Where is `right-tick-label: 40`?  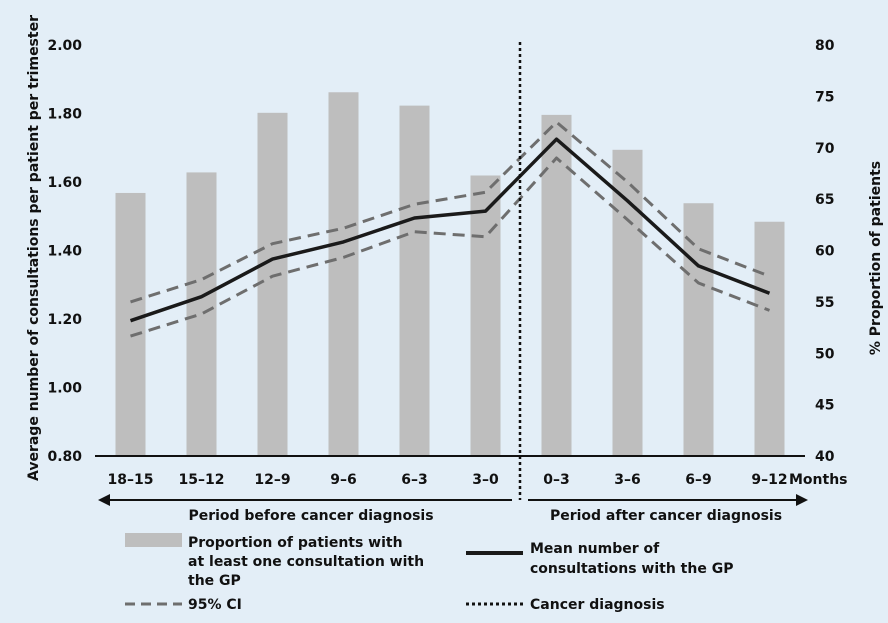 right-tick-label: 40 is located at coordinates (825, 457).